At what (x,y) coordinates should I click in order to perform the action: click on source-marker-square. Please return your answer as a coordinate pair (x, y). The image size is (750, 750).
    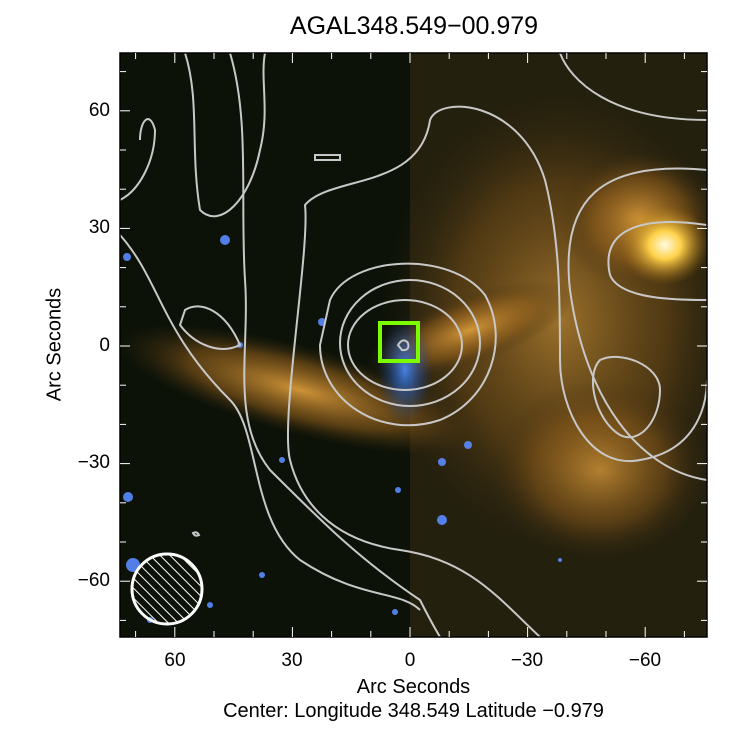
    Looking at the image, I should click on (399, 342).